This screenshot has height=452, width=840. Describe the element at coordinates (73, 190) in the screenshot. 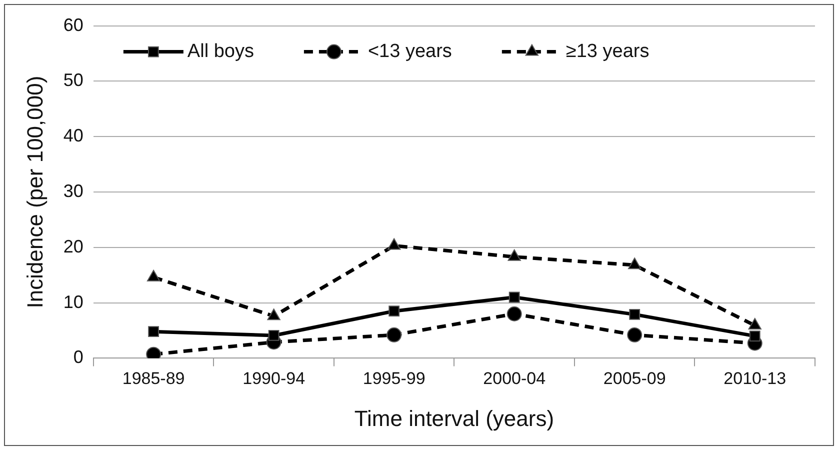

I see `y-tick-label: 30` at that location.